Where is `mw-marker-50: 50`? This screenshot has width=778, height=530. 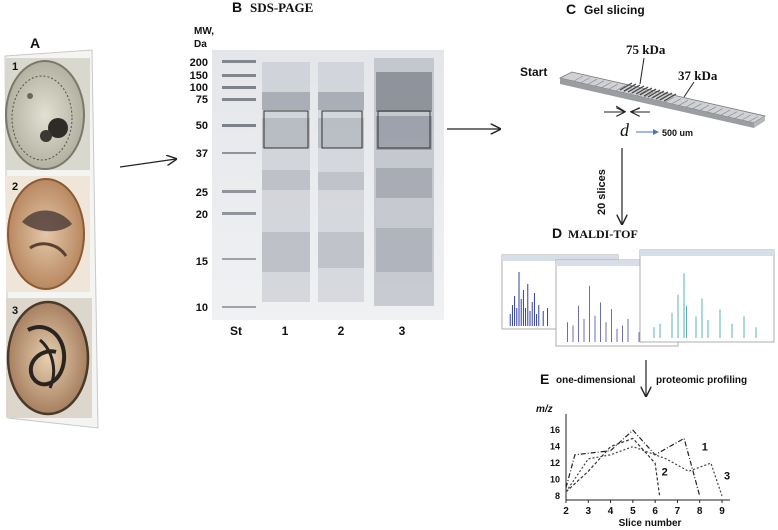
mw-marker-50: 50 is located at coordinates (202, 126).